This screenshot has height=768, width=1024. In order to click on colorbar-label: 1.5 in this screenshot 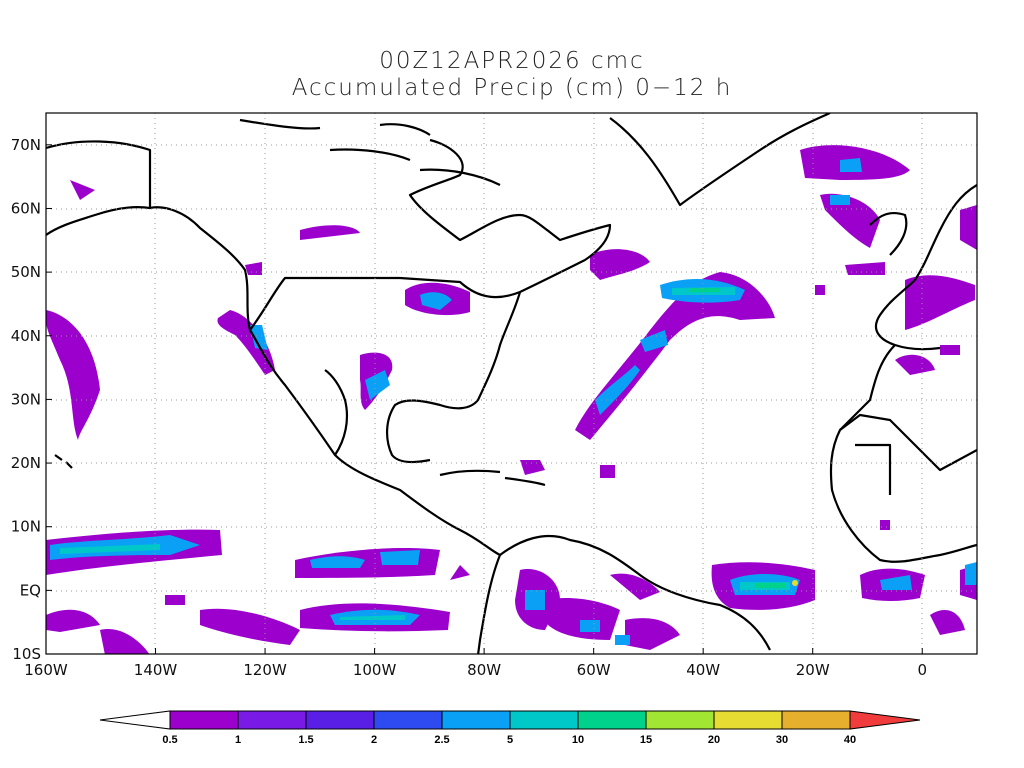, I will do `click(305, 740)`.